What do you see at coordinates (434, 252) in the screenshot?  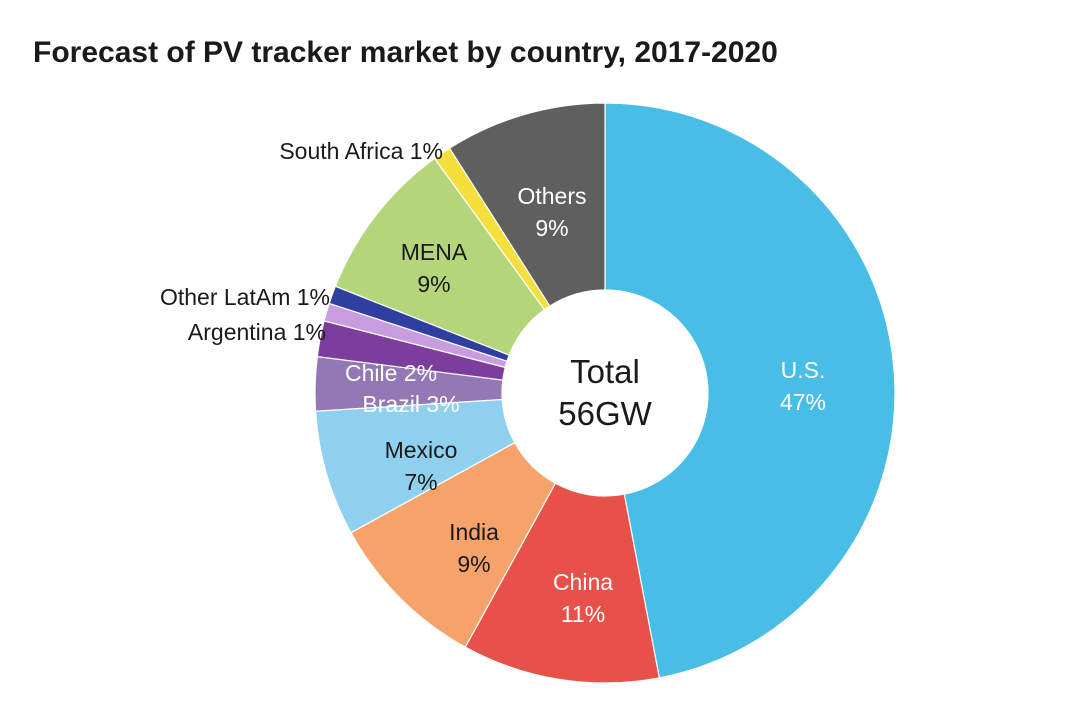 I see `slice-name-label-mena: MENA` at bounding box center [434, 252].